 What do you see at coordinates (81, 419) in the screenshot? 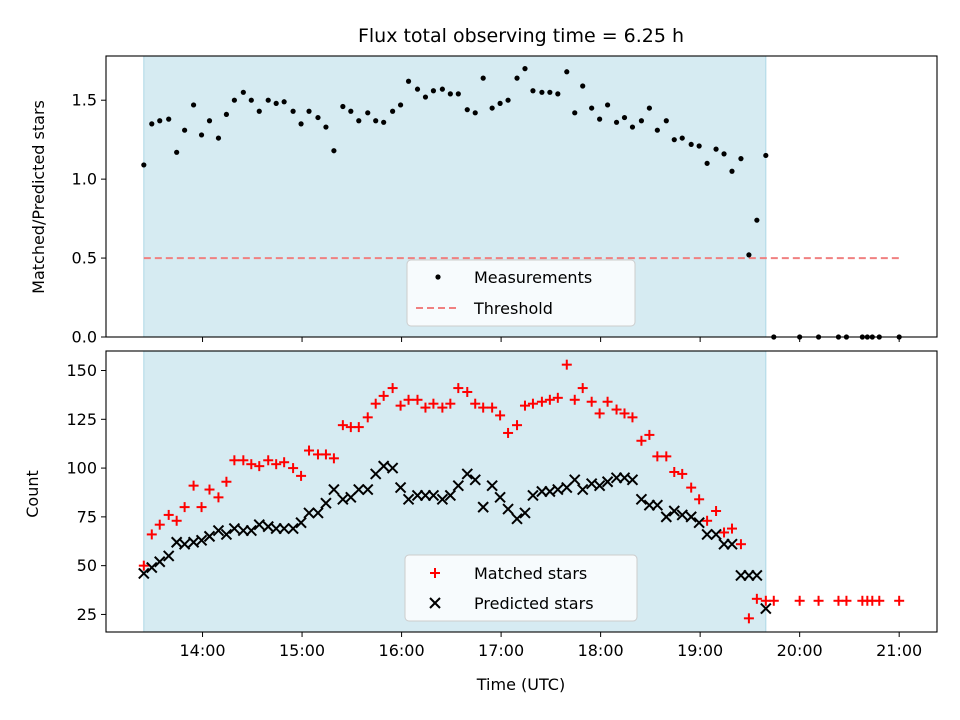
I see `y-tick-label: 125` at bounding box center [81, 419].